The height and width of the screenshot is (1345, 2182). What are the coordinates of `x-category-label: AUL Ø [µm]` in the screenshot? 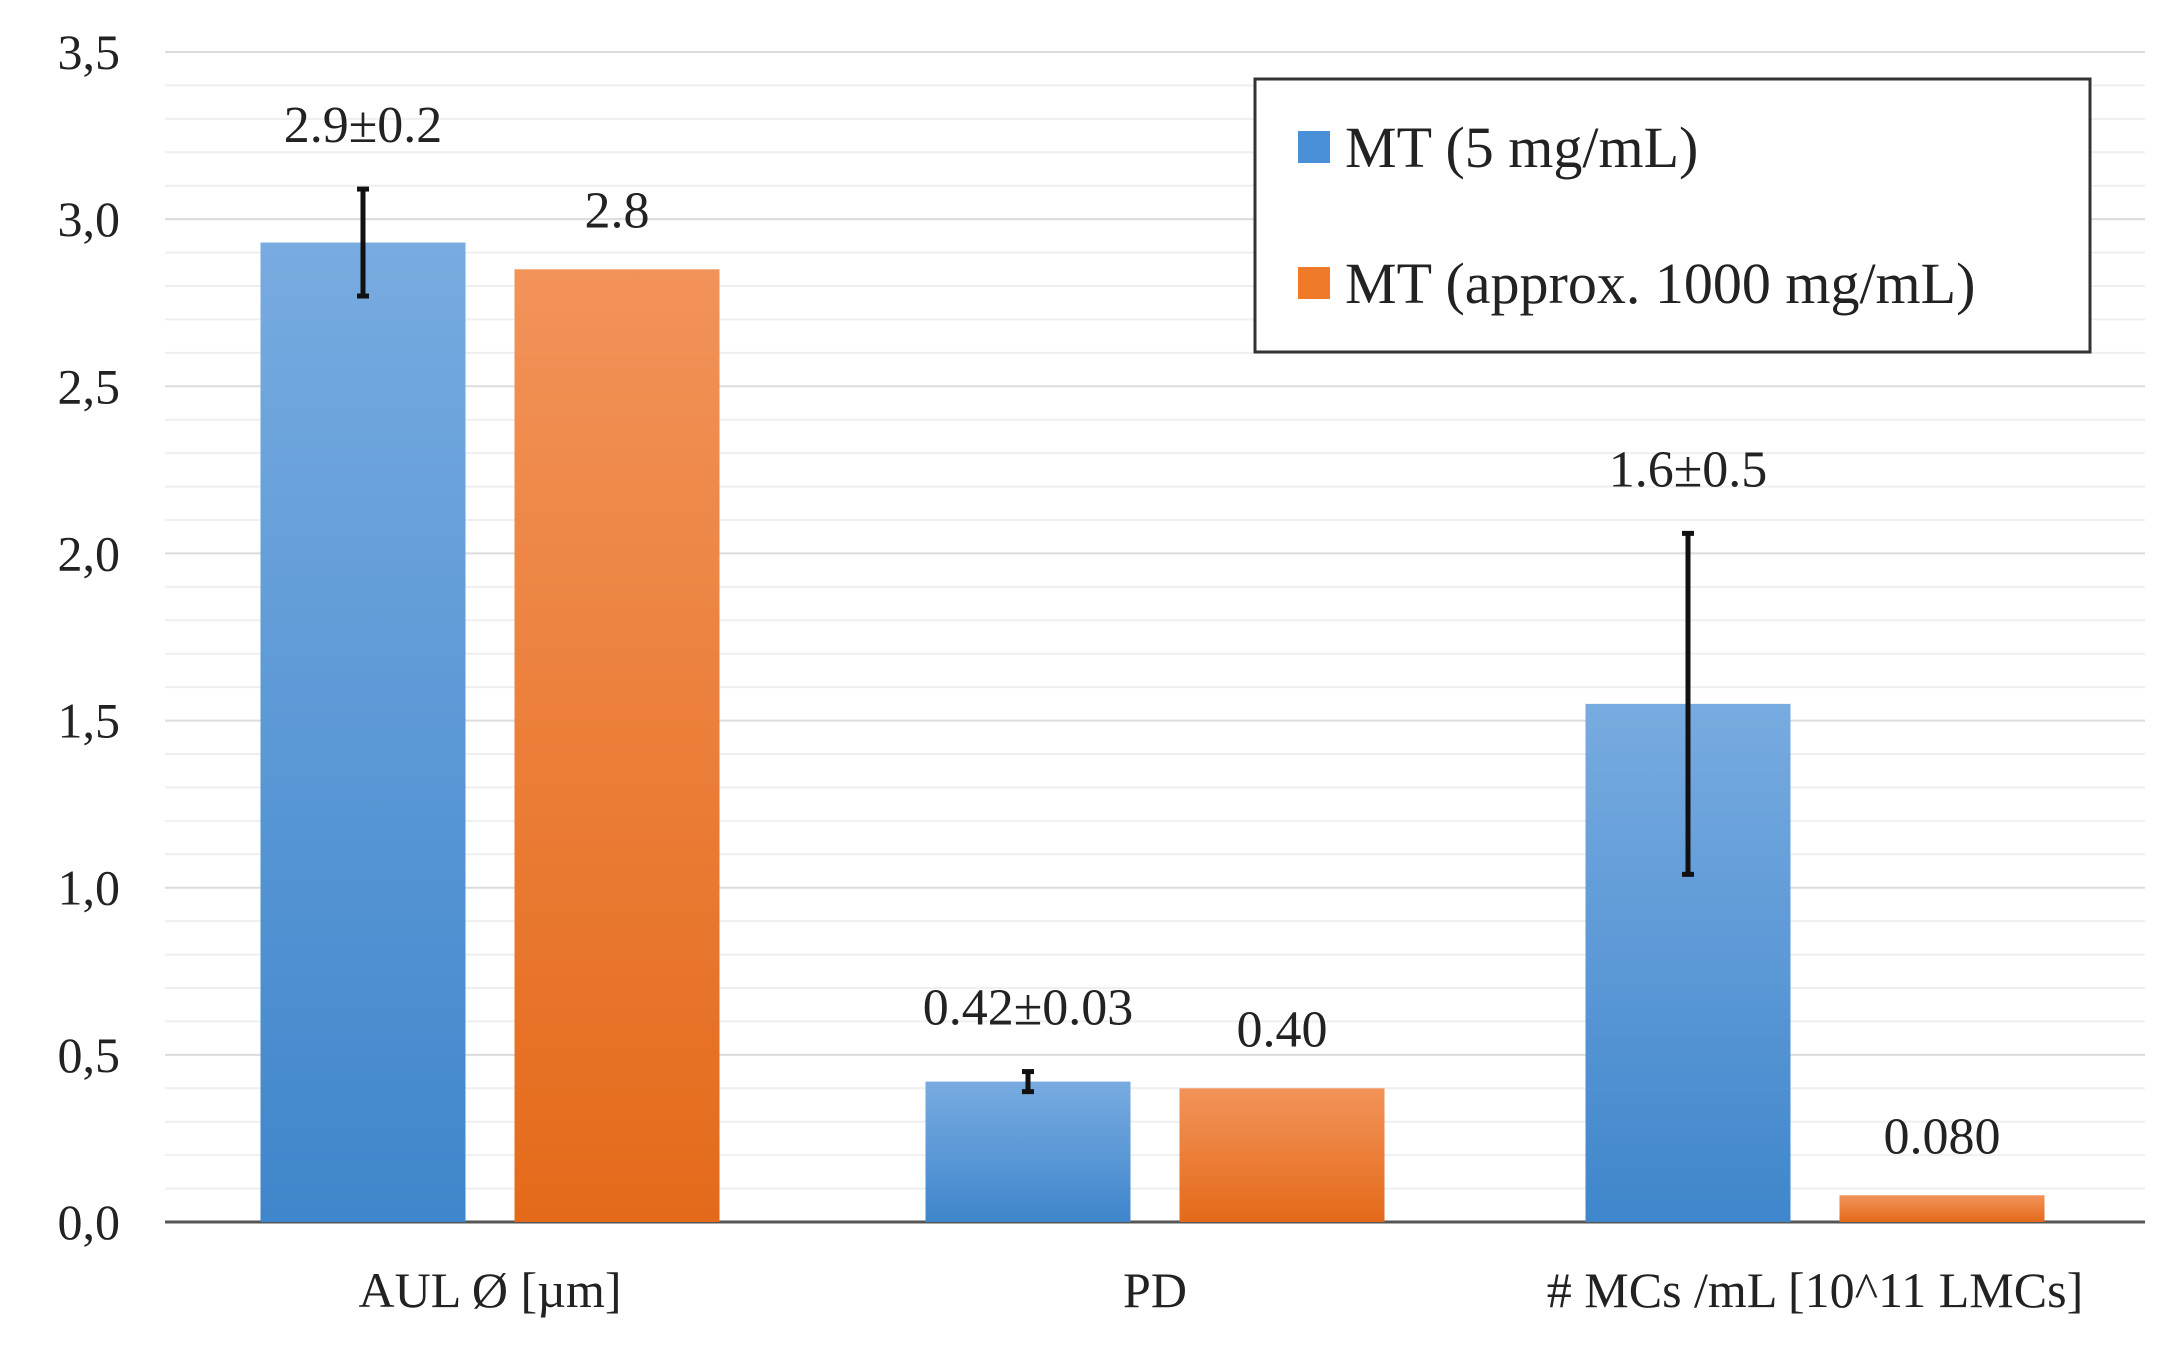 It's located at (489, 1290).